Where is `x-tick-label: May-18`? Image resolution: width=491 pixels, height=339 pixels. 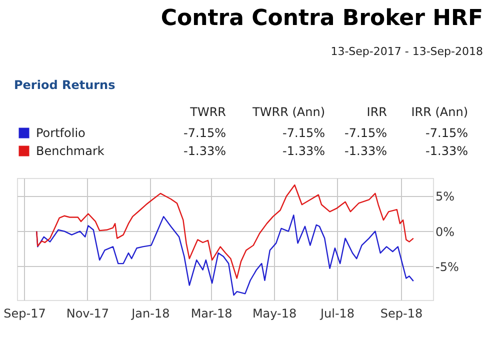 x-tick-label: May-18 is located at coordinates (274, 313).